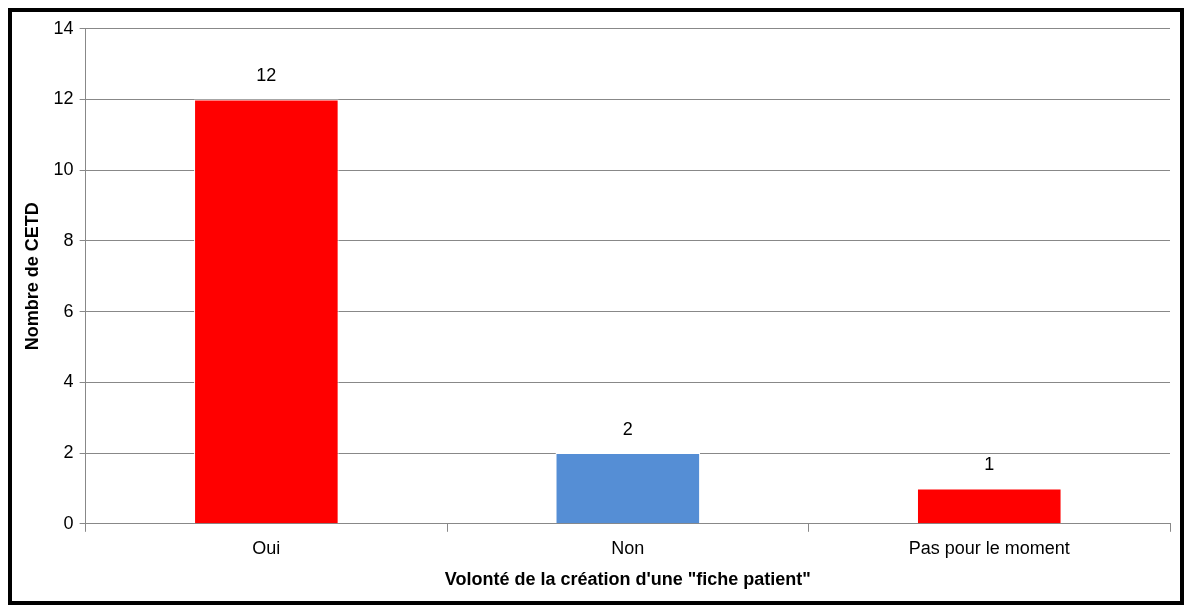 The image size is (1192, 613). What do you see at coordinates (627, 429) in the screenshot?
I see `data-label: 2` at bounding box center [627, 429].